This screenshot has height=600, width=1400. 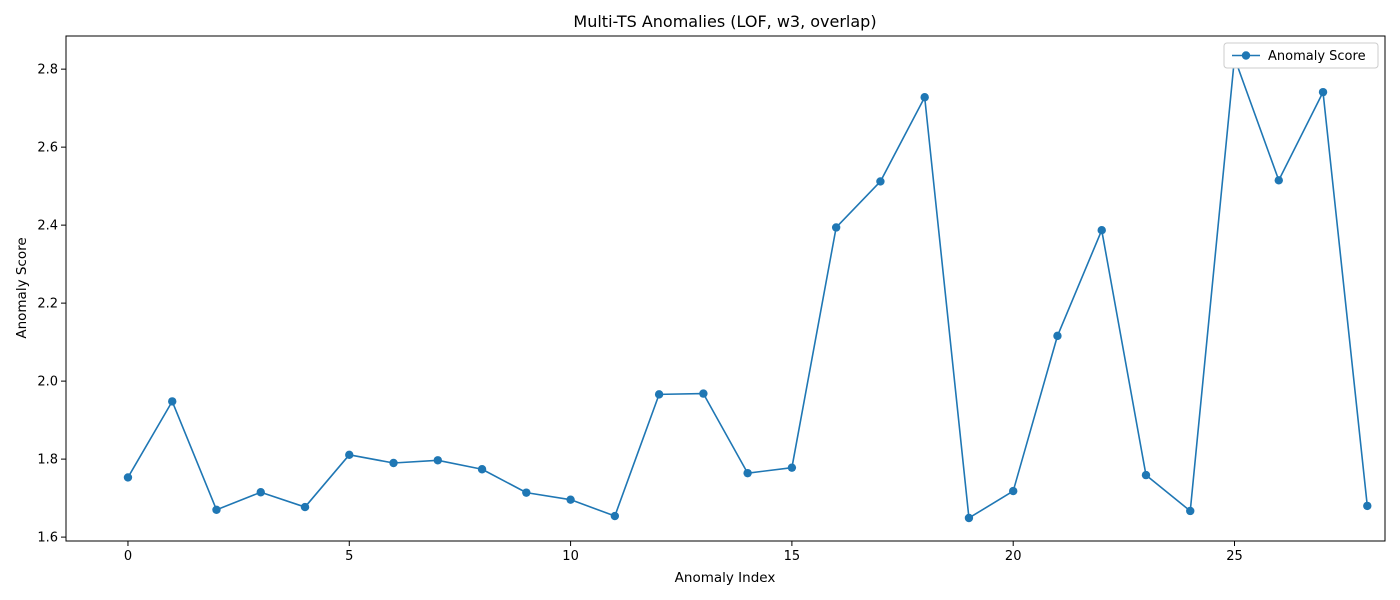 I want to click on y-tick-label: 2.8, so click(x=47, y=70).